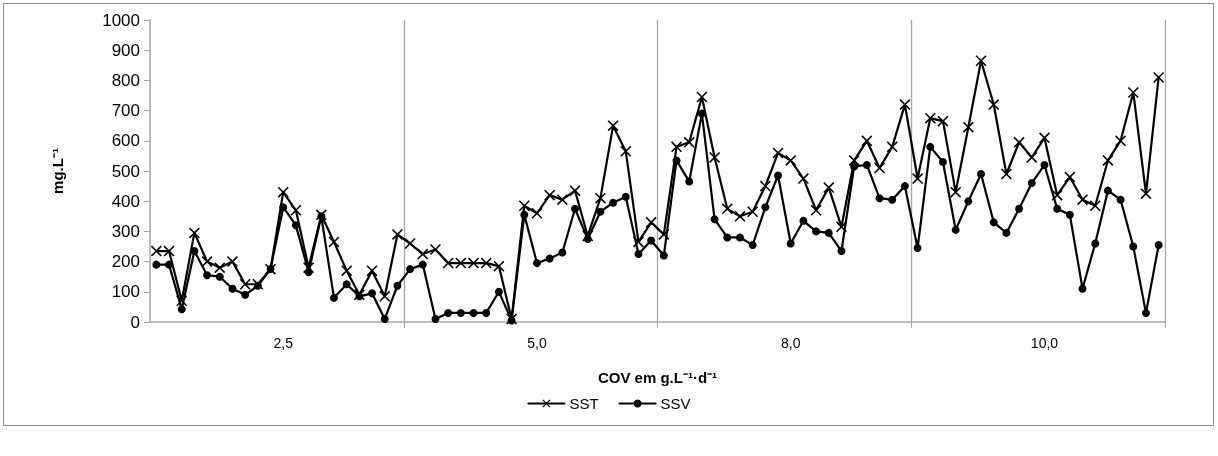 This screenshot has height=456, width=1218. Describe the element at coordinates (125, 201) in the screenshot. I see `y-tick-label: 400` at that location.